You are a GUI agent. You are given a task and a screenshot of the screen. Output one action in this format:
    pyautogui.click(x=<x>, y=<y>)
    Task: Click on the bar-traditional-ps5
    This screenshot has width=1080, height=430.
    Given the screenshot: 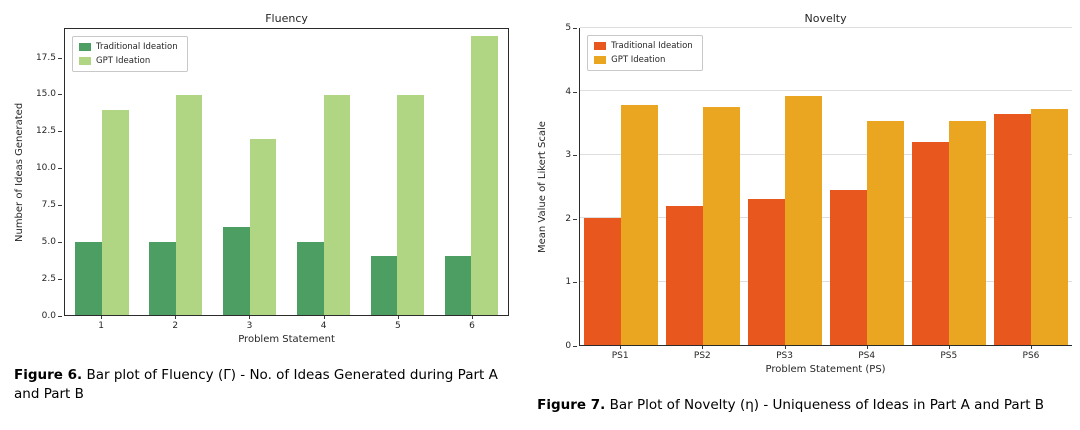 What is the action you would take?
    pyautogui.click(x=931, y=243)
    